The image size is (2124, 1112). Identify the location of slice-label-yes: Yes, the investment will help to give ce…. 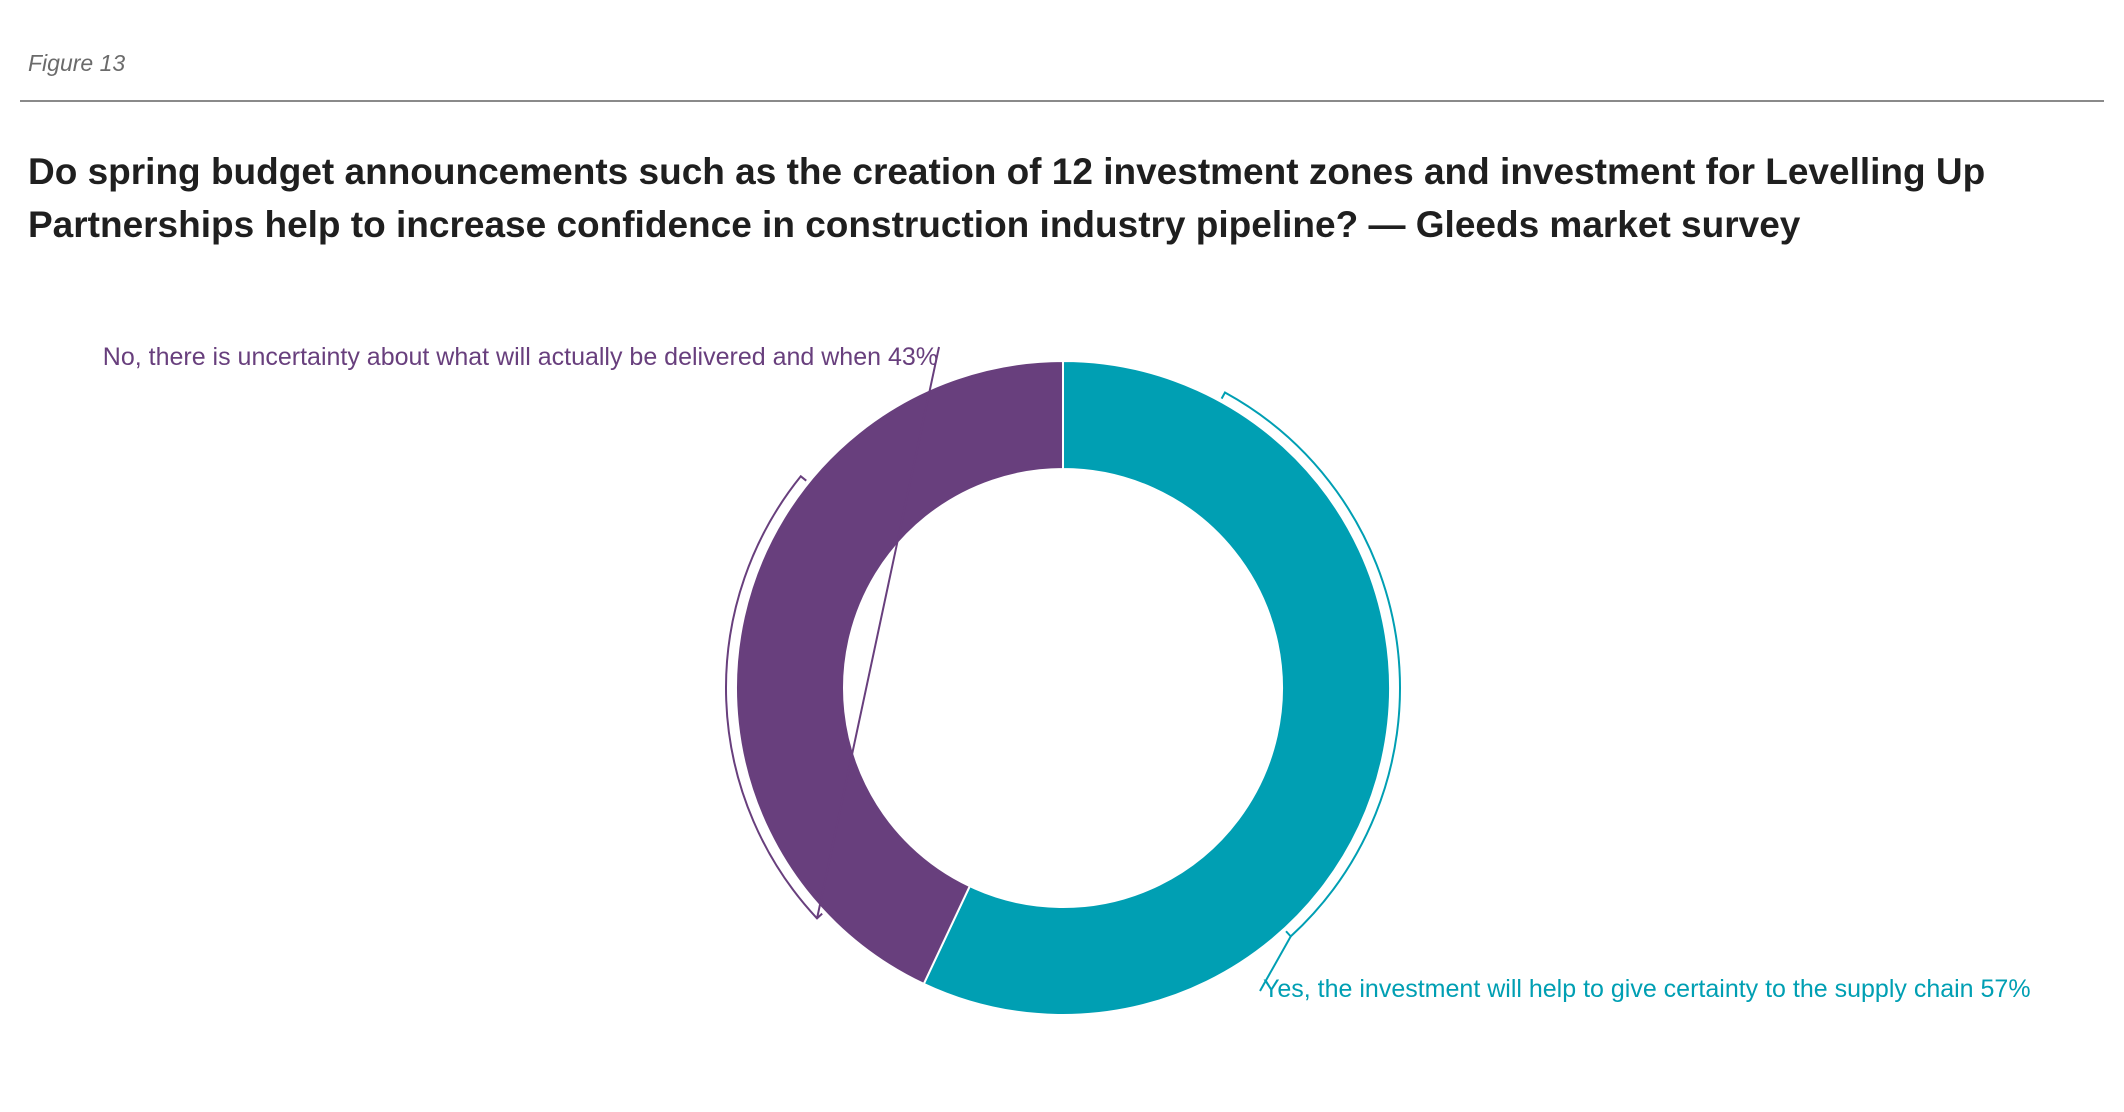
(1647, 989).